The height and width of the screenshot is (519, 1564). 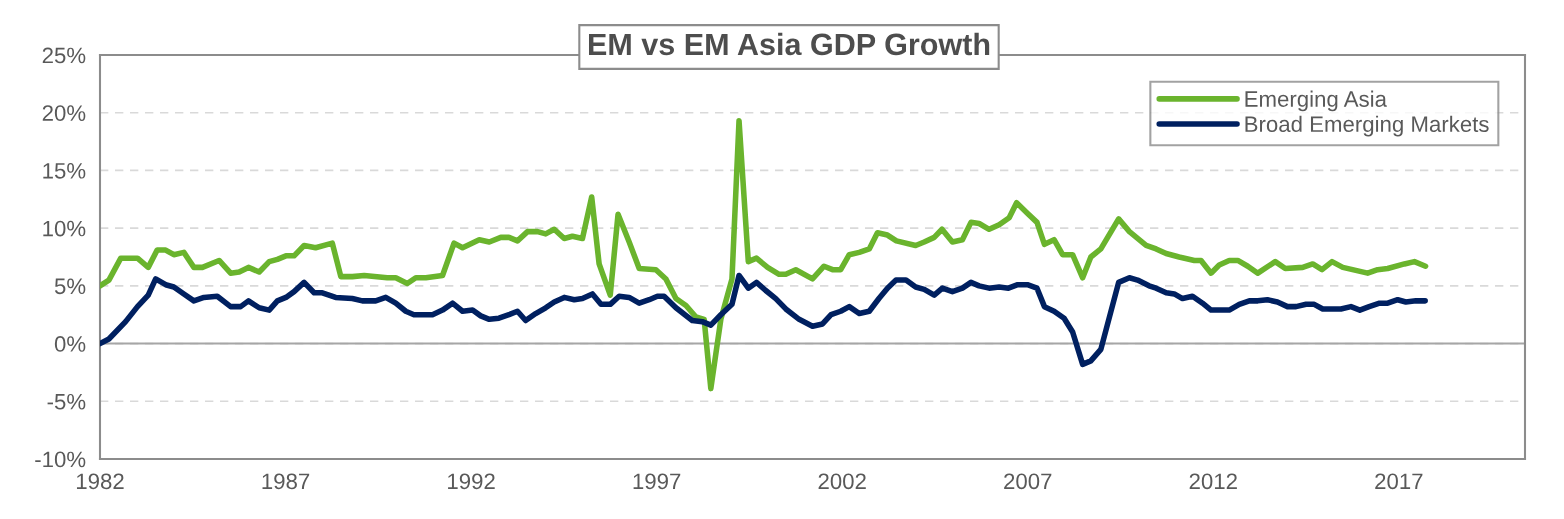 I want to click on y-tick-label: 0%, so click(x=70, y=344).